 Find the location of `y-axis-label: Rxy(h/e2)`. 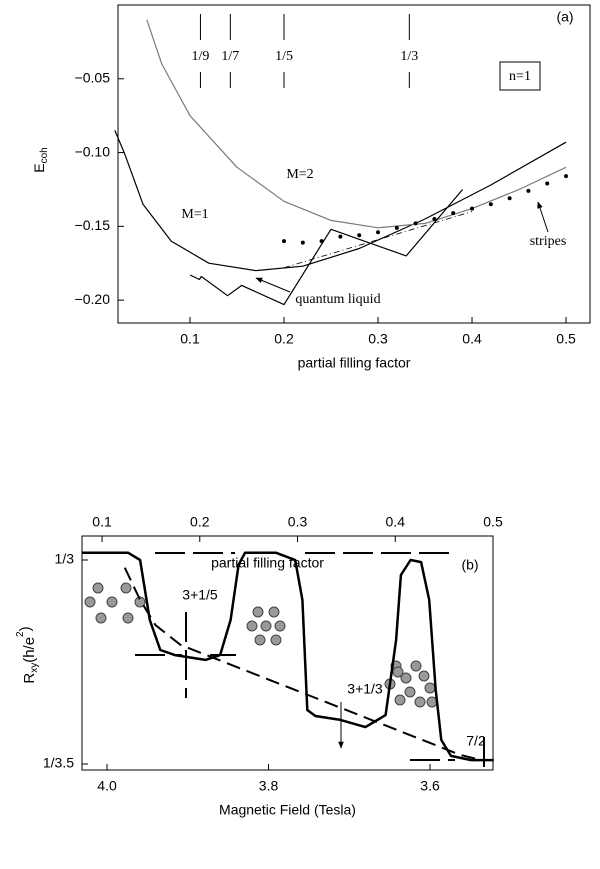

y-axis-label: Rxy(h/e2) is located at coordinates (27, 654).